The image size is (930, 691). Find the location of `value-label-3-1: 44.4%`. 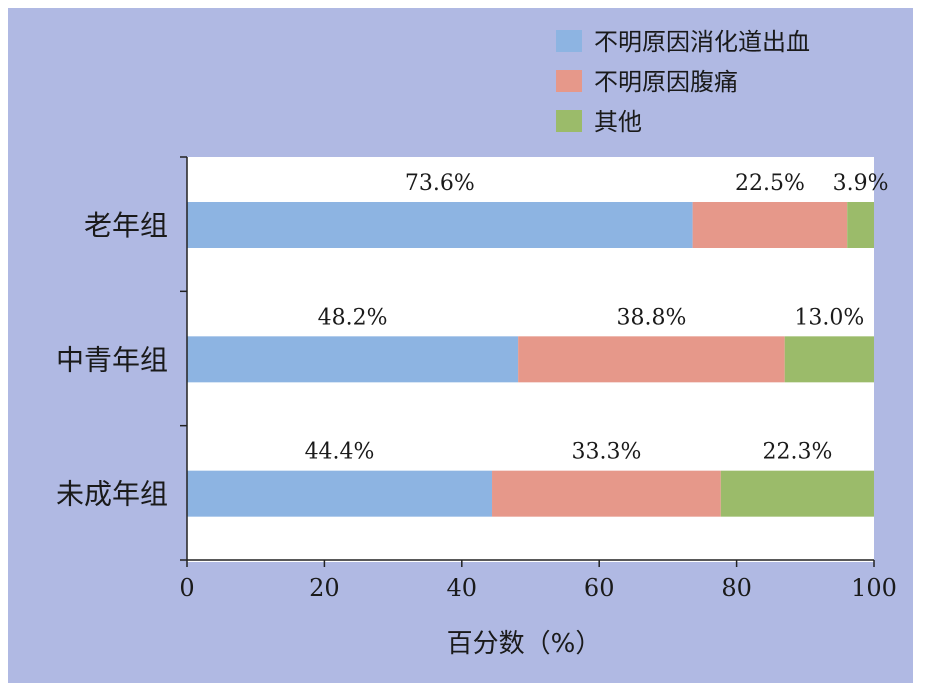

value-label-3-1: 44.4% is located at coordinates (340, 452).